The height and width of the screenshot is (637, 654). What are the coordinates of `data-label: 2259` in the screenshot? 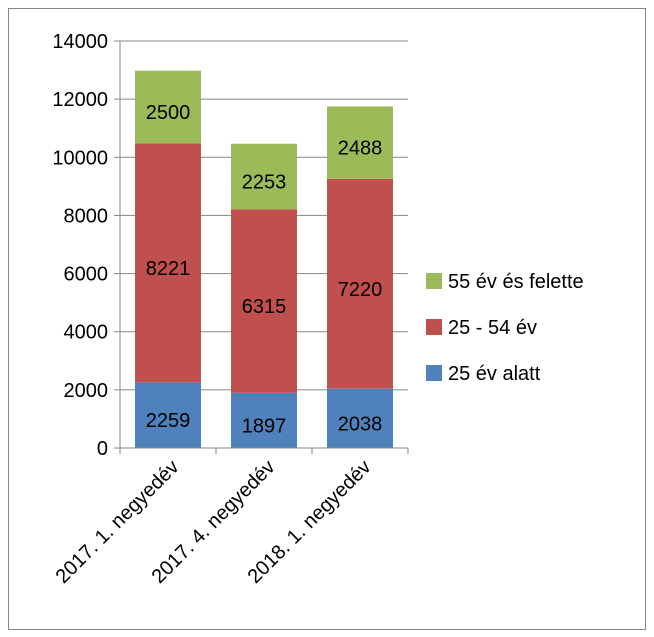 It's located at (168, 421).